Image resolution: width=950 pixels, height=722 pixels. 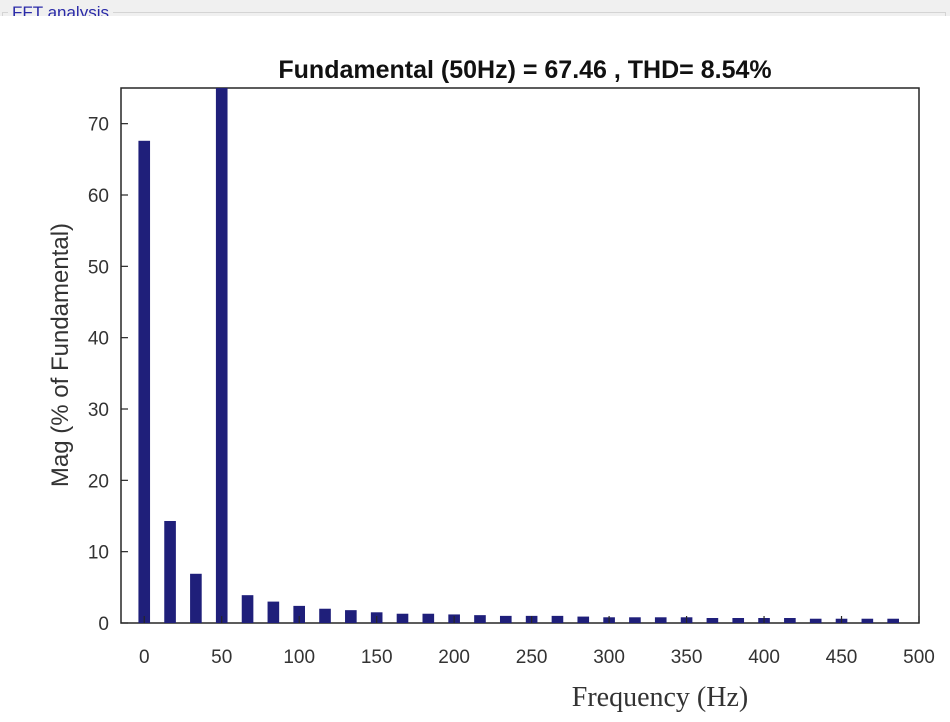 What do you see at coordinates (377, 657) in the screenshot?
I see `x-tick-label-3: 150` at bounding box center [377, 657].